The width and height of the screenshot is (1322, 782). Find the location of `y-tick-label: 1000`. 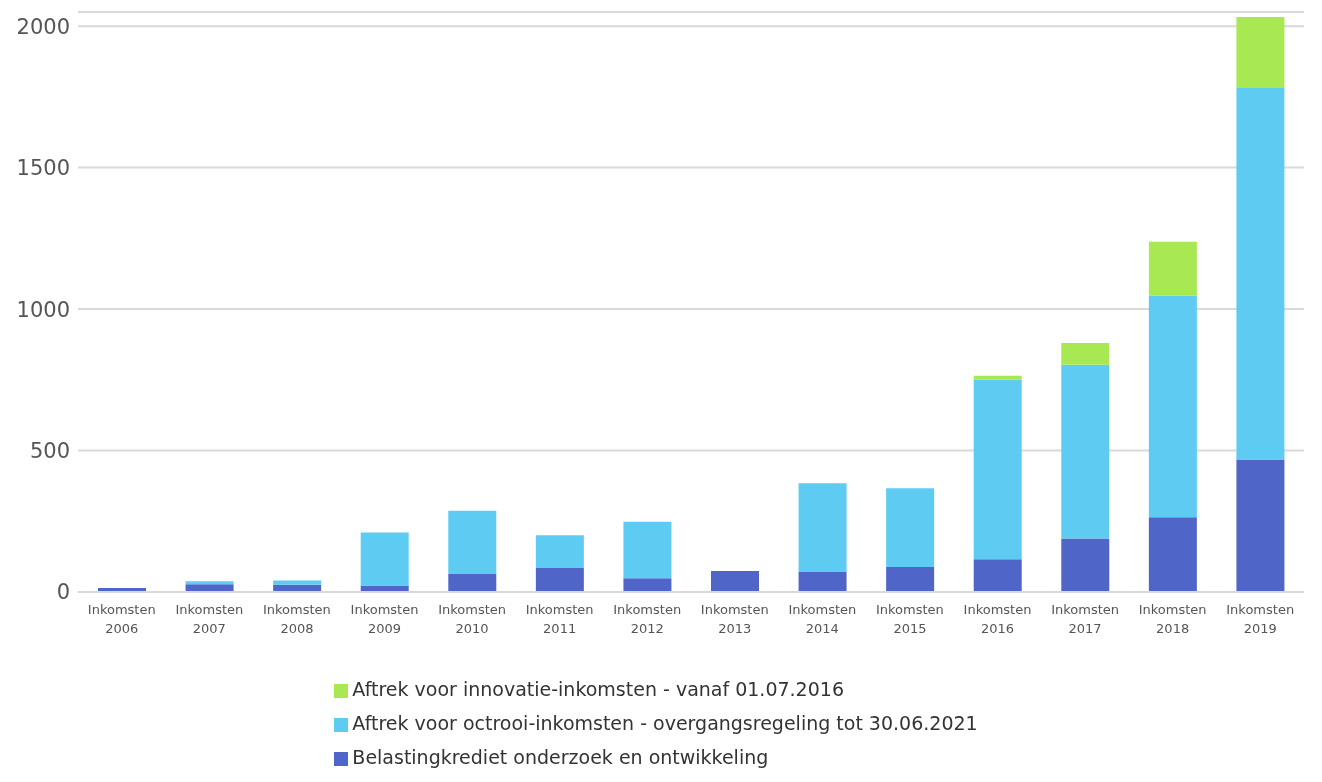

y-tick-label: 1000 is located at coordinates (43, 309).